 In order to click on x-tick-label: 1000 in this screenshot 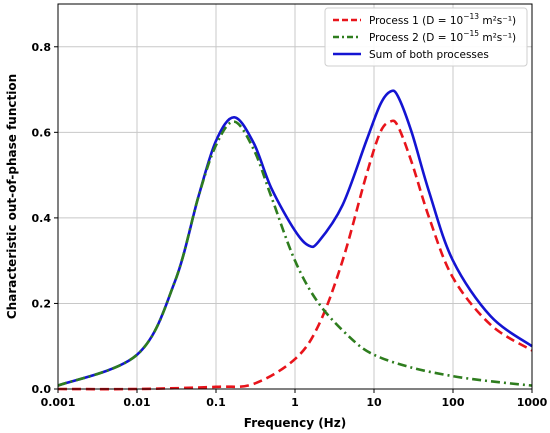, I will do `click(532, 402)`.